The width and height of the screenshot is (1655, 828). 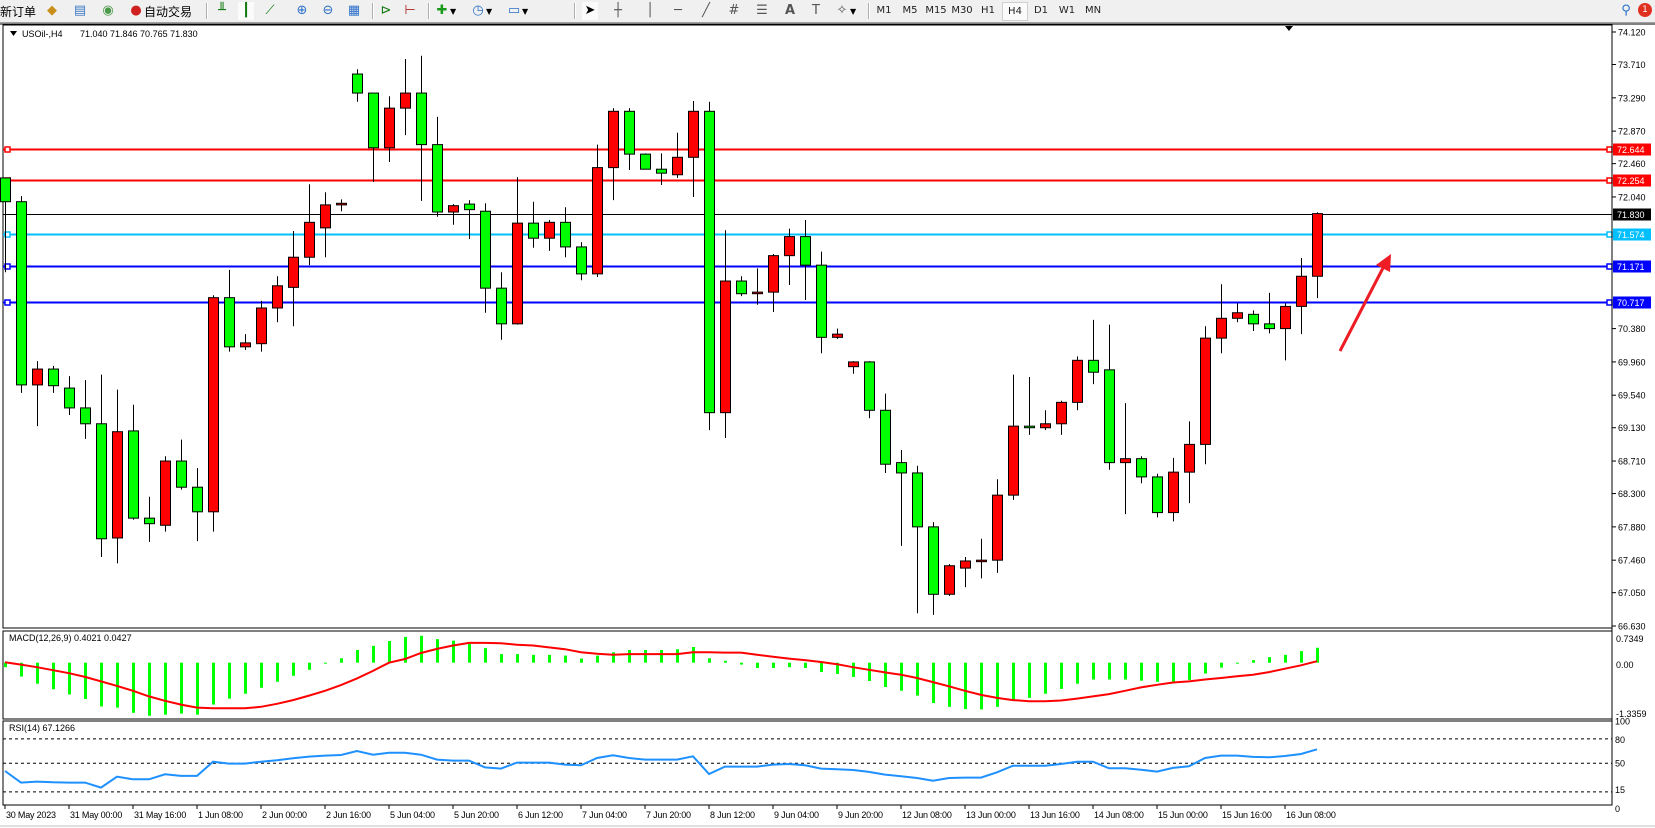 I want to click on timeframe-m5: M5, so click(x=910, y=10).